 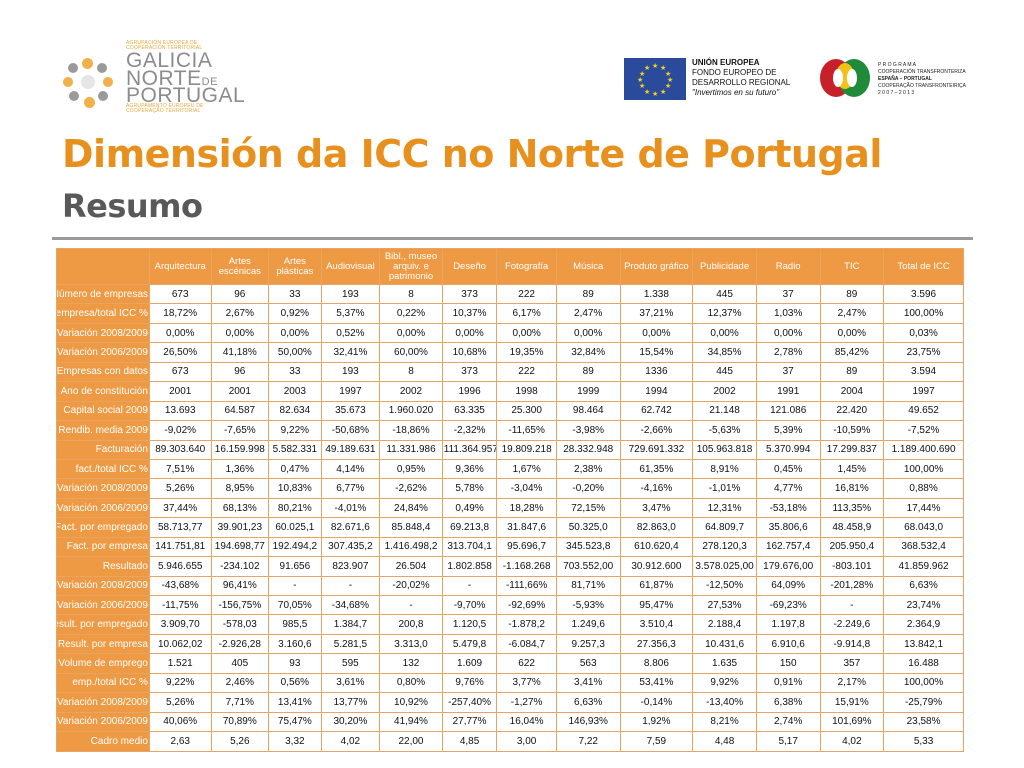 I want to click on table-cell: 0,88%, so click(x=923, y=488).